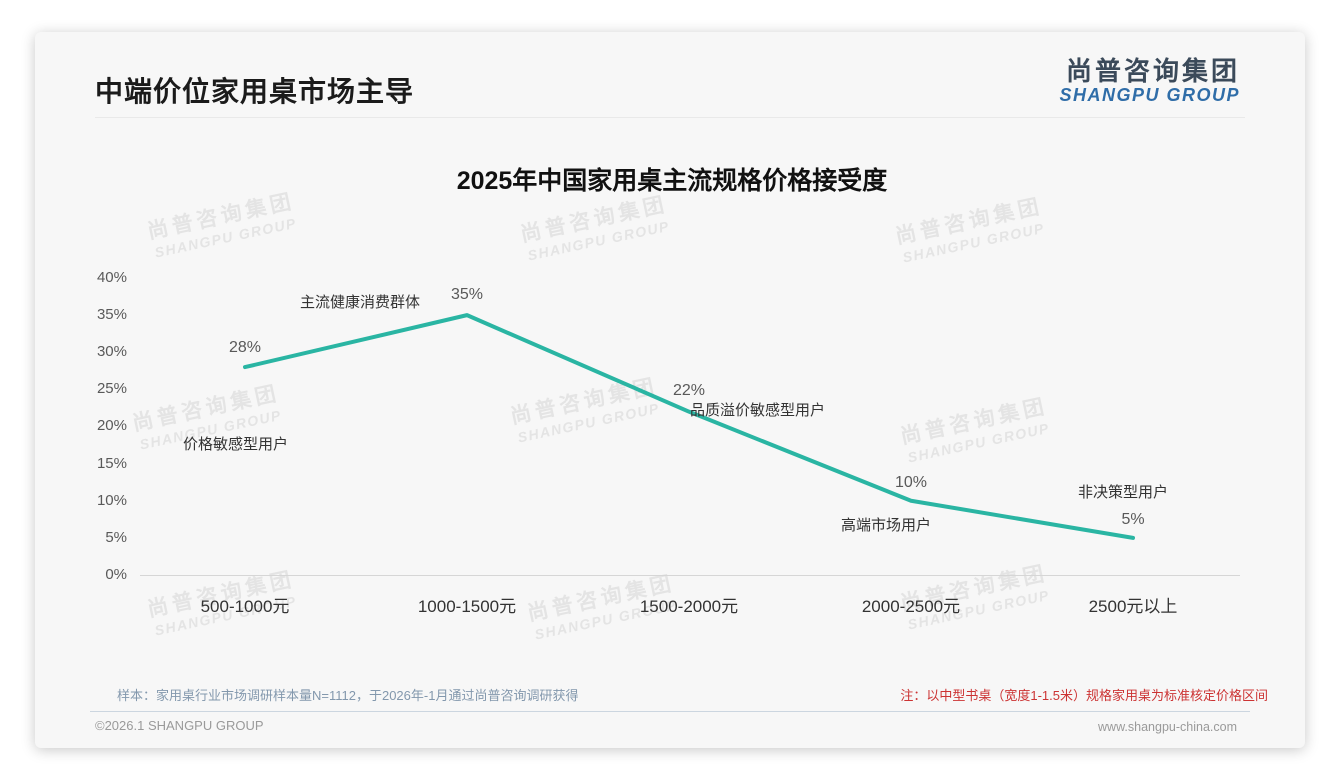  I want to click on value-label: 22%, so click(689, 390).